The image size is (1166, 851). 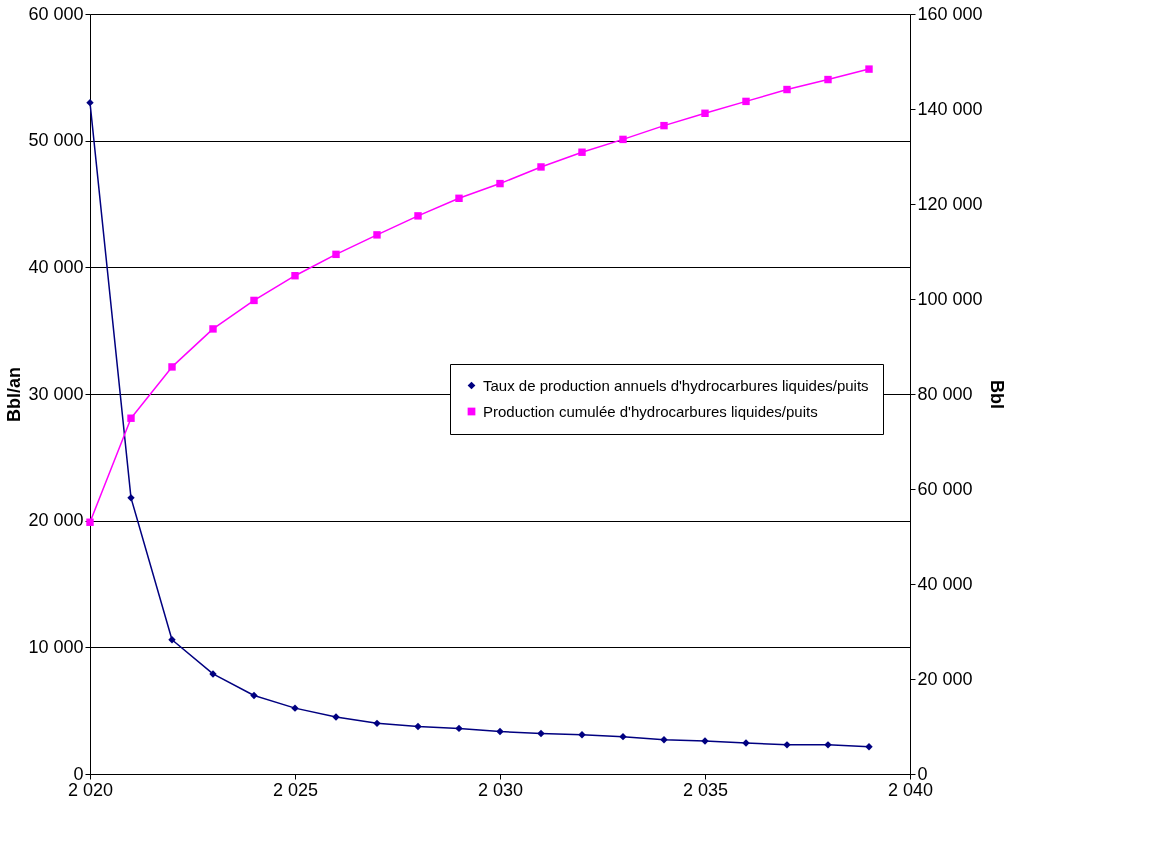 What do you see at coordinates (56, 140) in the screenshot?
I see `y-tick-label: 50 000` at bounding box center [56, 140].